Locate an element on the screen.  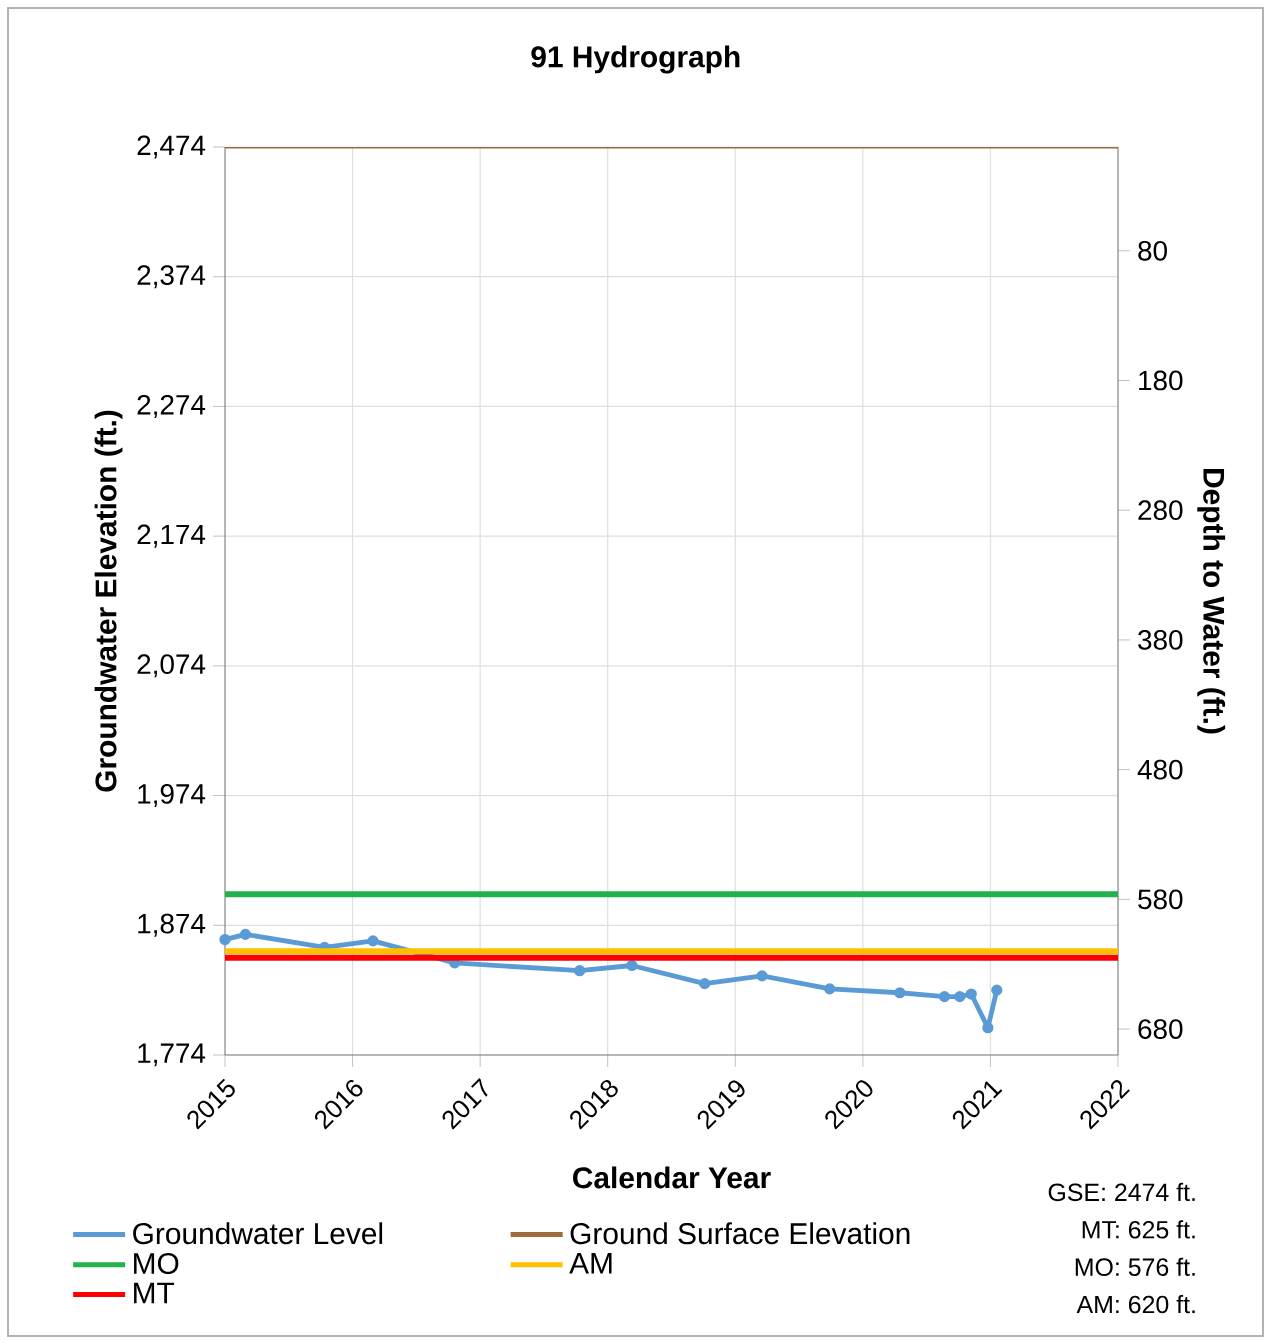
legend-label: Groundwater Level is located at coordinates (258, 1233).